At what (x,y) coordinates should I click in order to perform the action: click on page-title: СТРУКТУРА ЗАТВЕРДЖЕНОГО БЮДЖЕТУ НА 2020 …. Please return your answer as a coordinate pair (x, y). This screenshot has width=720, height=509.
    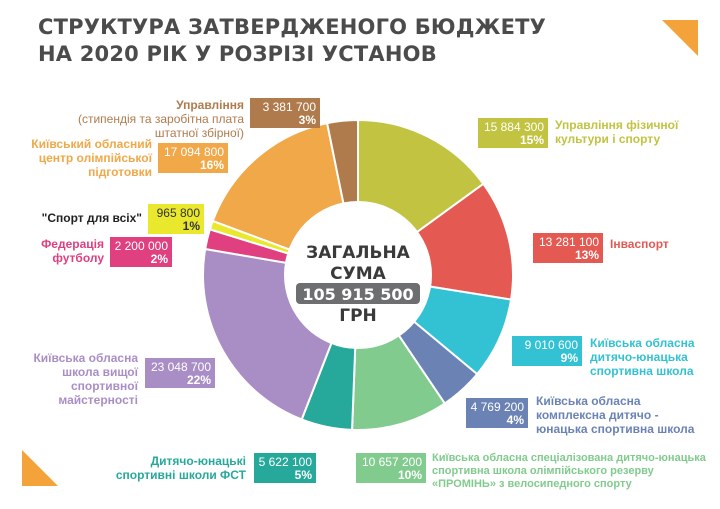
    Looking at the image, I should click on (292, 41).